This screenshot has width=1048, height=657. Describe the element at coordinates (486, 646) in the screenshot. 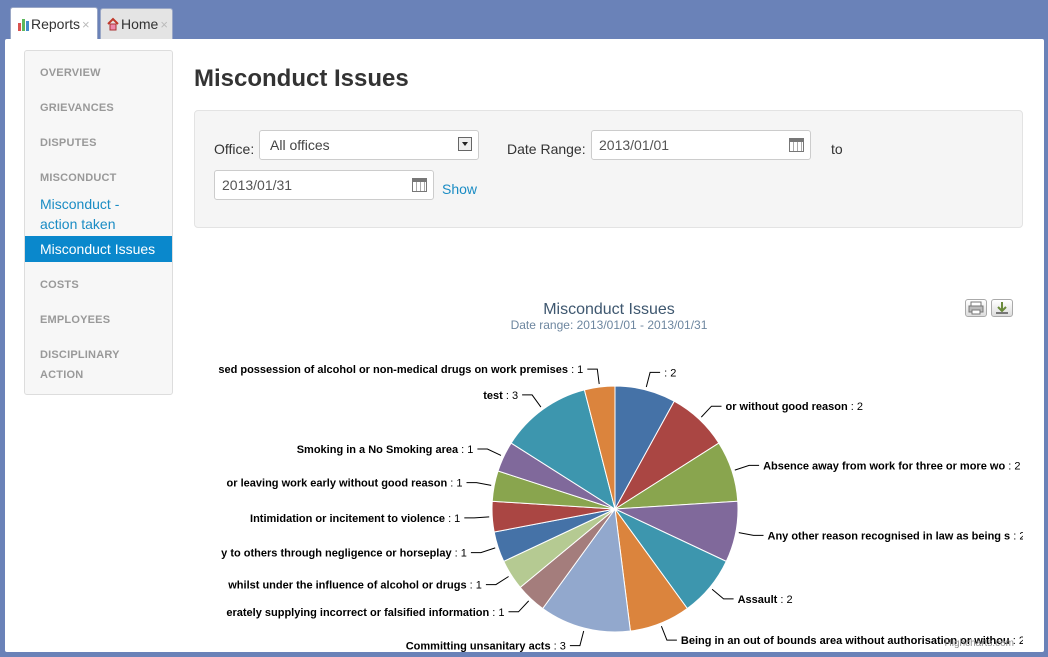

I see `pie-label: Committing unsanitary acts : 3` at that location.